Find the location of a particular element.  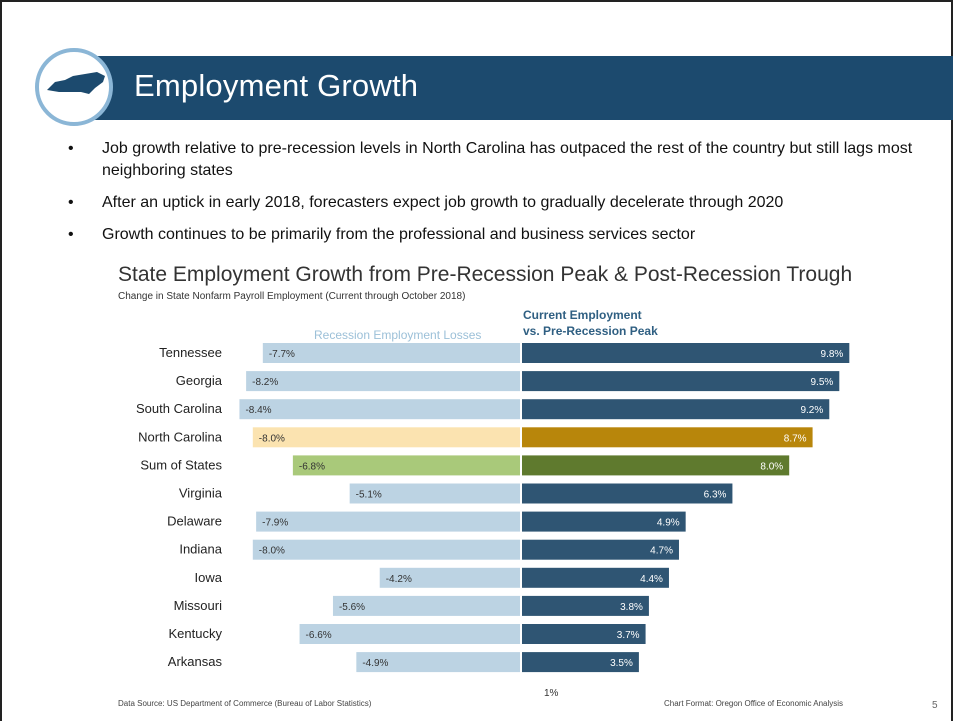

growth-data-label: 8.0% is located at coordinates (771, 466).